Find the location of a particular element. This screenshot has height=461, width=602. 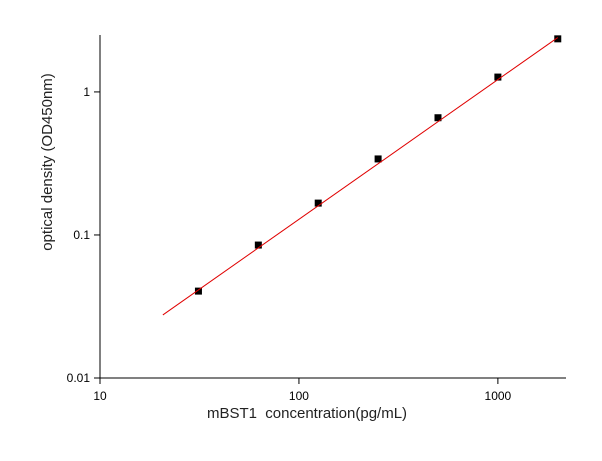

y-axis-label: optical density (OD450nm) is located at coordinates (47, 162).